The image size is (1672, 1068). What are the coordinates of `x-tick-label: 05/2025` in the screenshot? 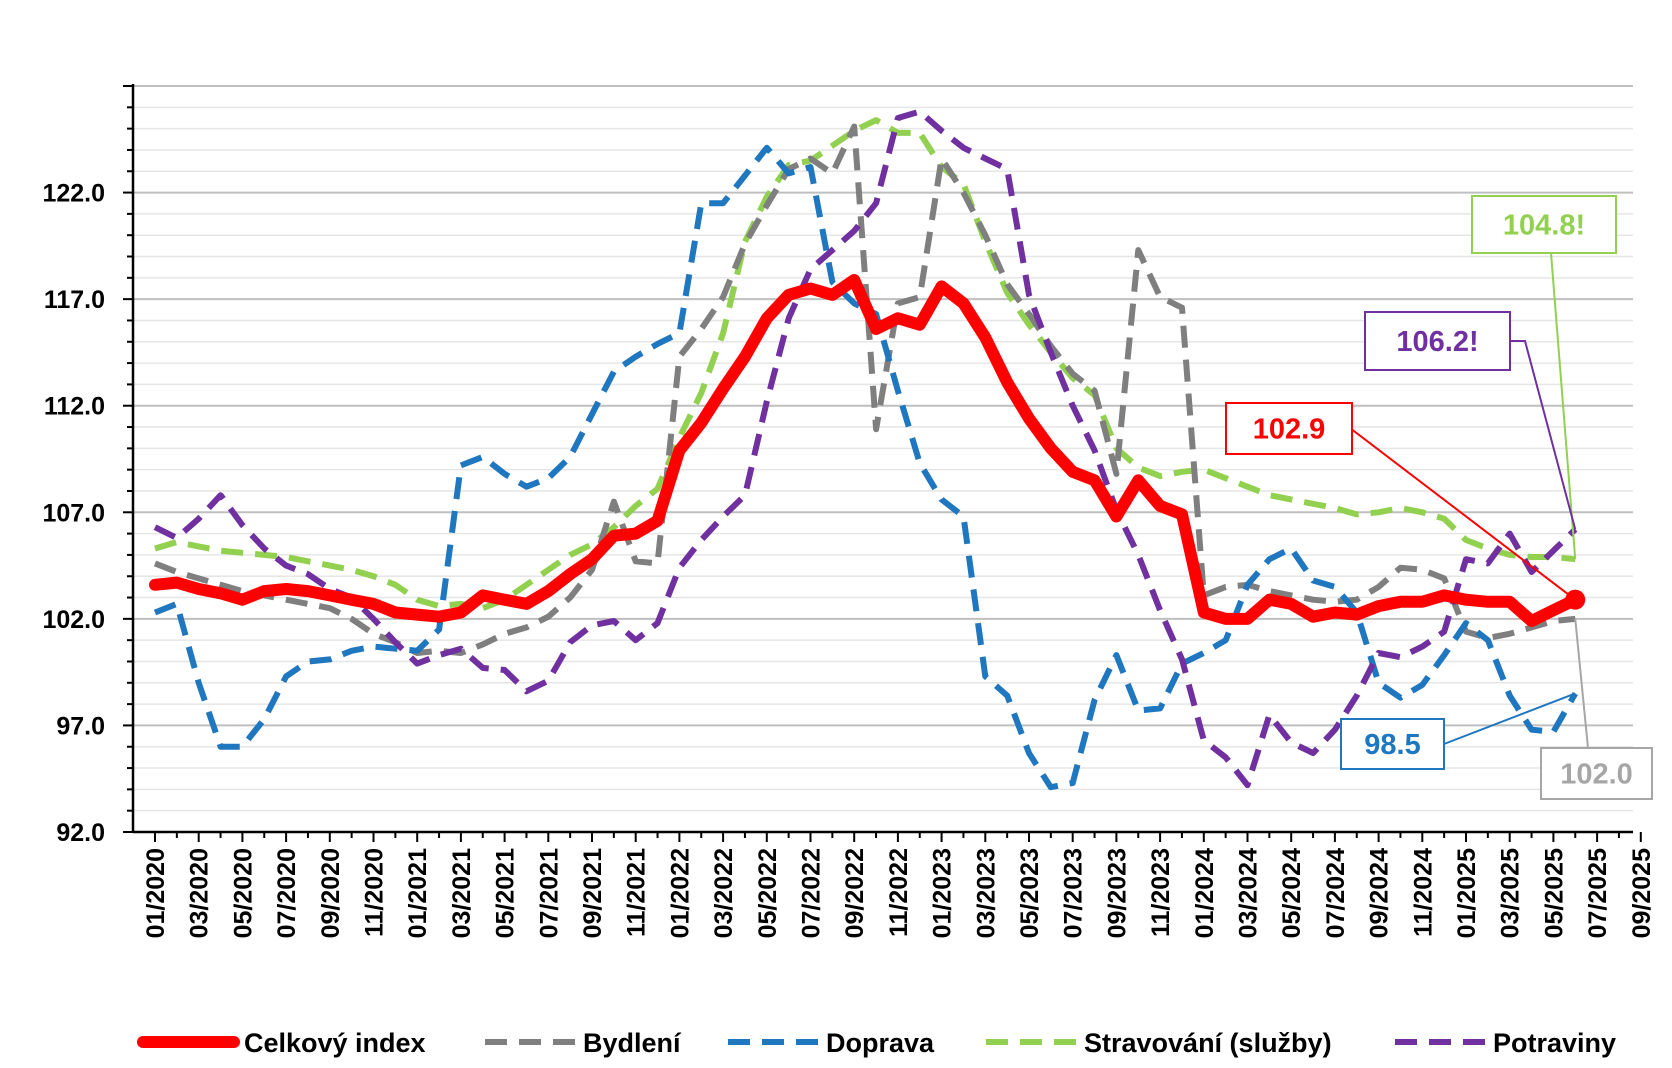 It's located at (1554, 893).